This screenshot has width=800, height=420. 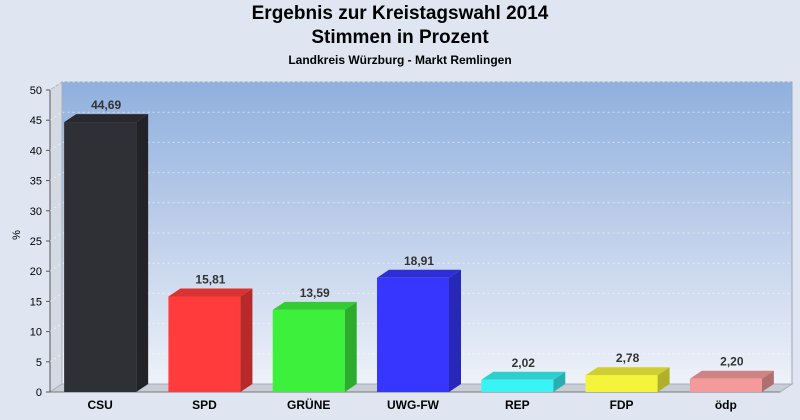 What do you see at coordinates (622, 405) in the screenshot?
I see `x-tick-label: FDP` at bounding box center [622, 405].